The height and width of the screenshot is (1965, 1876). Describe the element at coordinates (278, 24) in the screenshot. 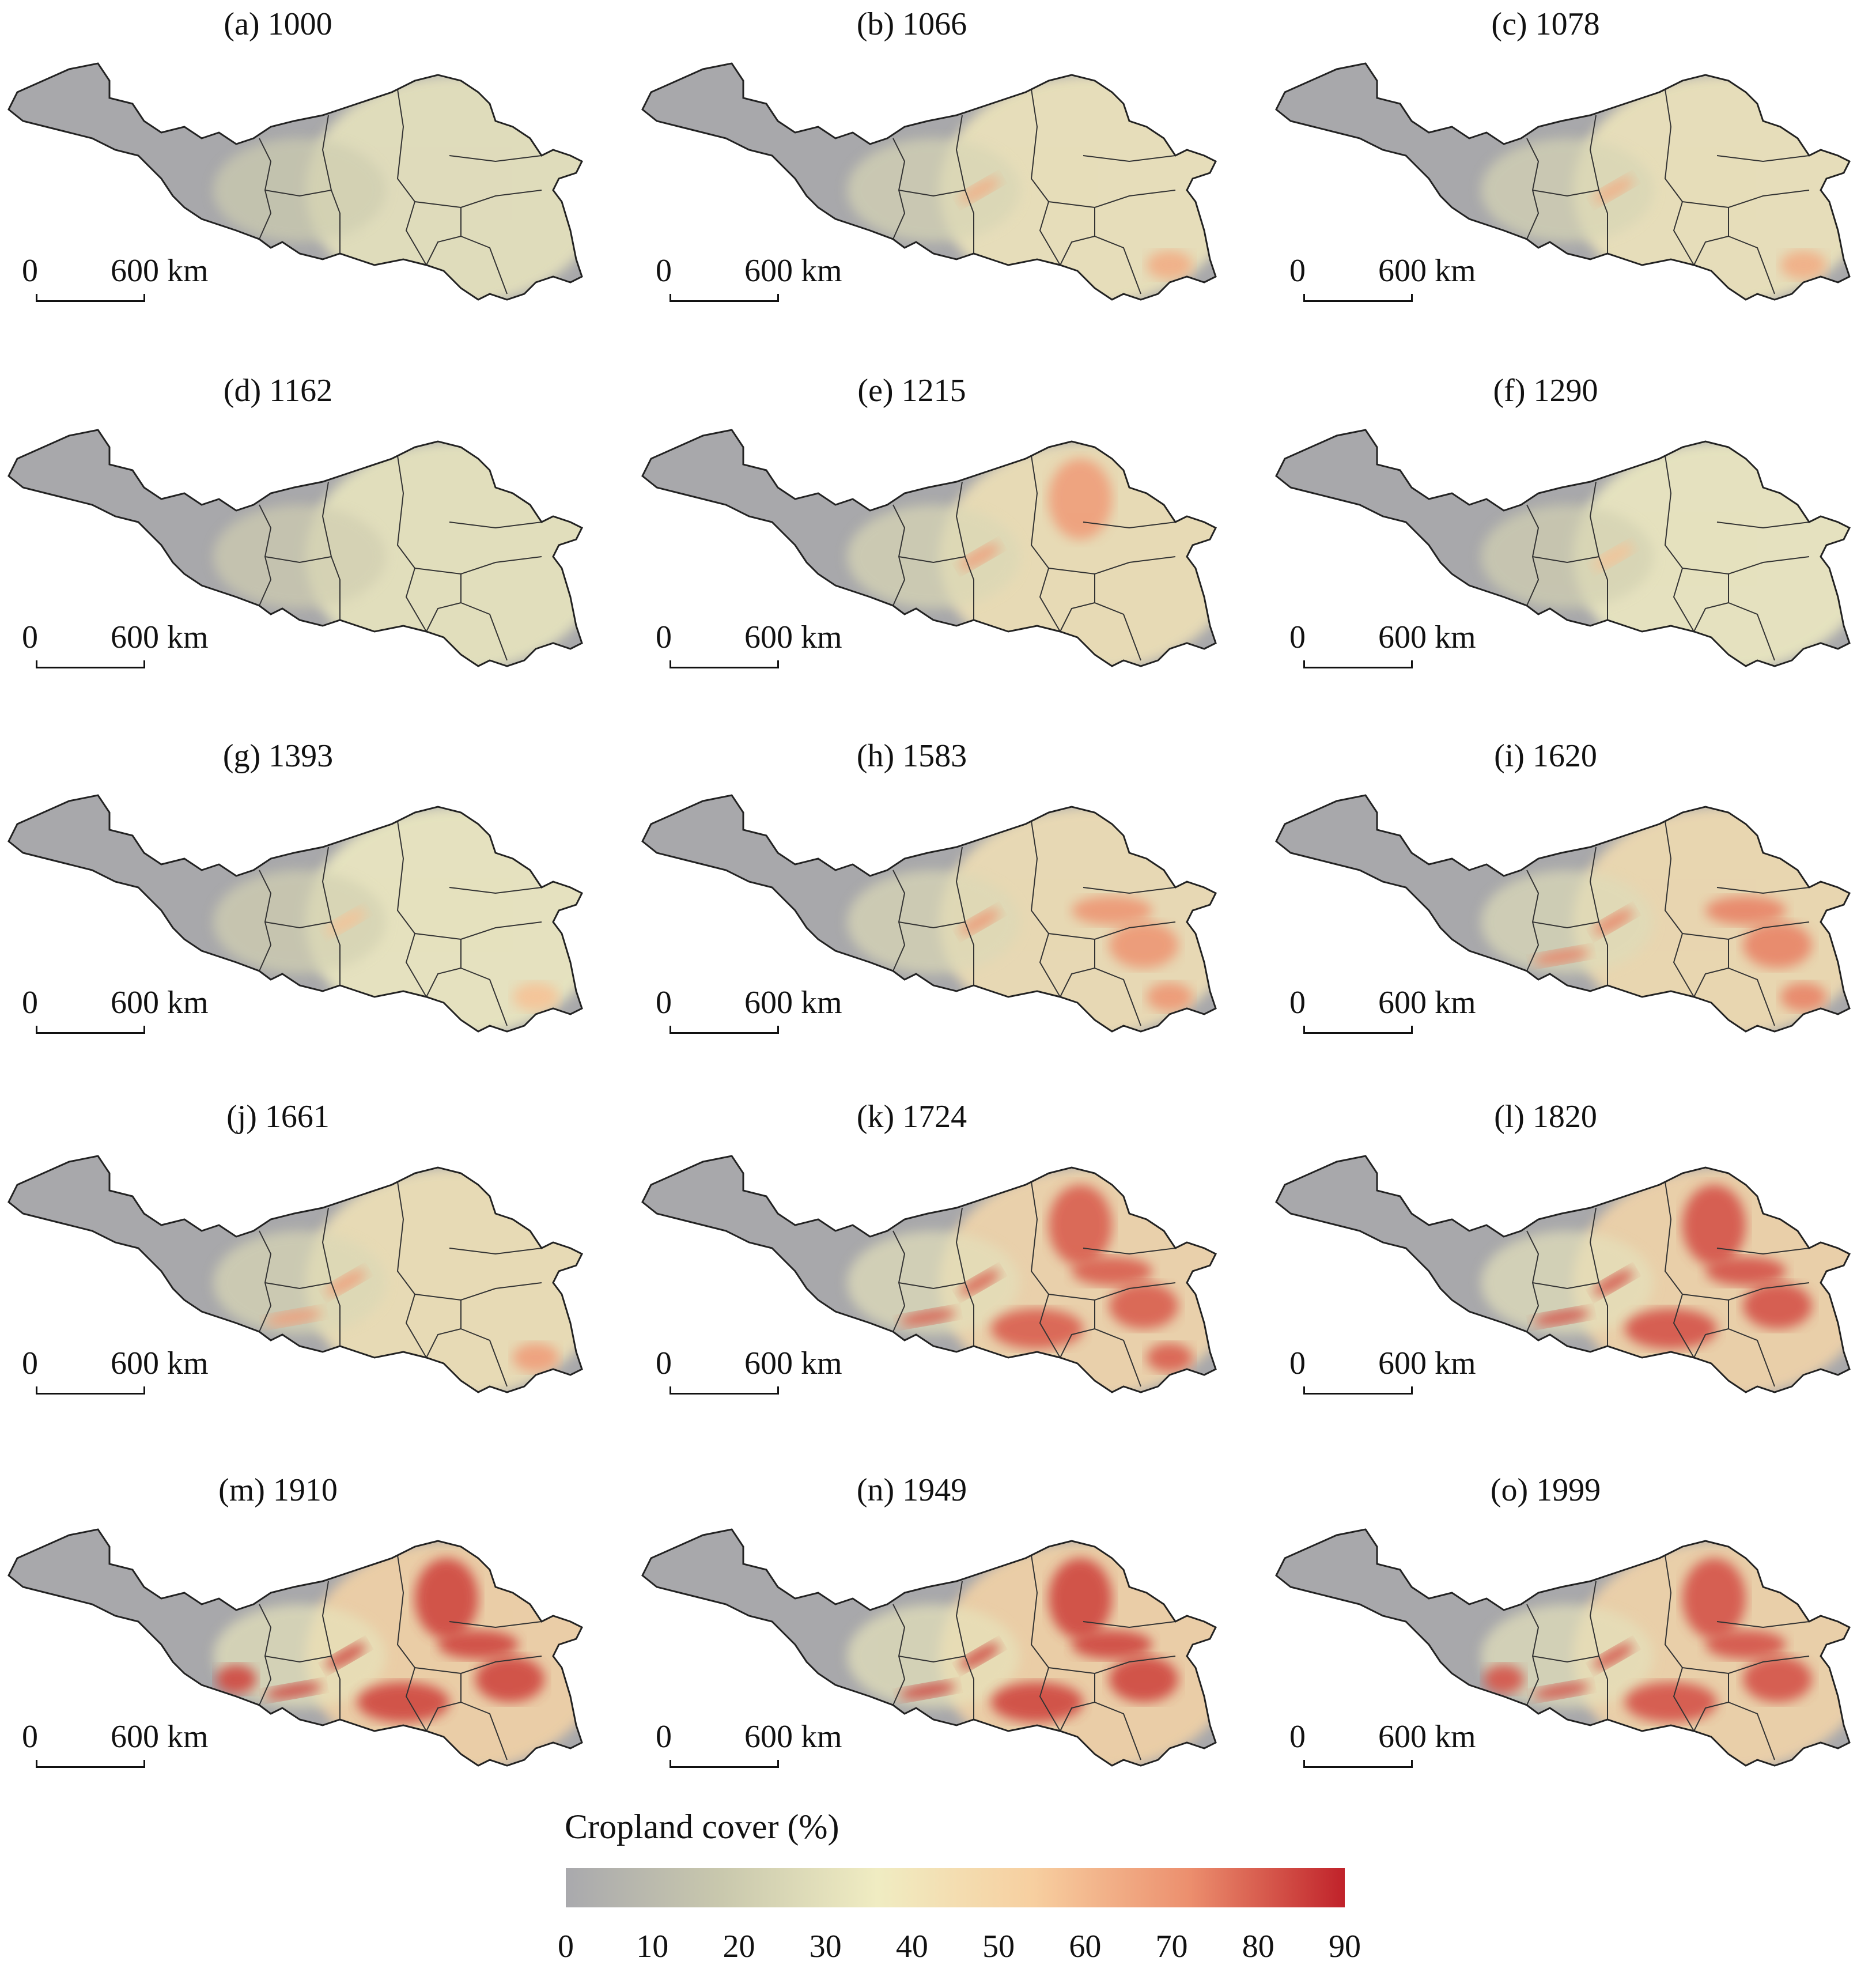

I see `panel-title: (a) 1000` at that location.